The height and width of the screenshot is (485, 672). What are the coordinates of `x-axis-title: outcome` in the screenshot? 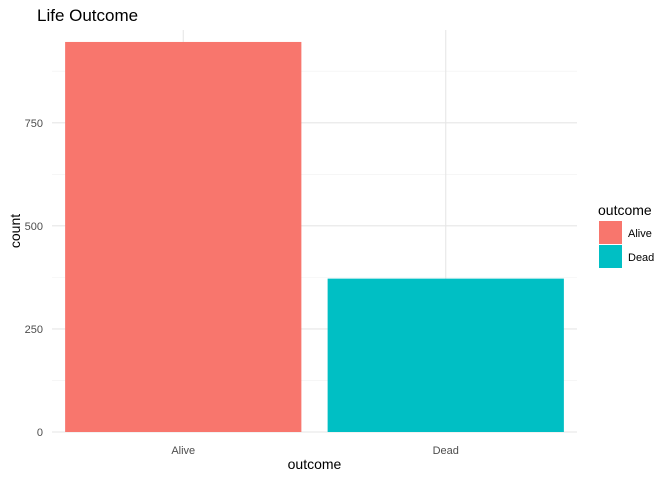 It's located at (315, 464).